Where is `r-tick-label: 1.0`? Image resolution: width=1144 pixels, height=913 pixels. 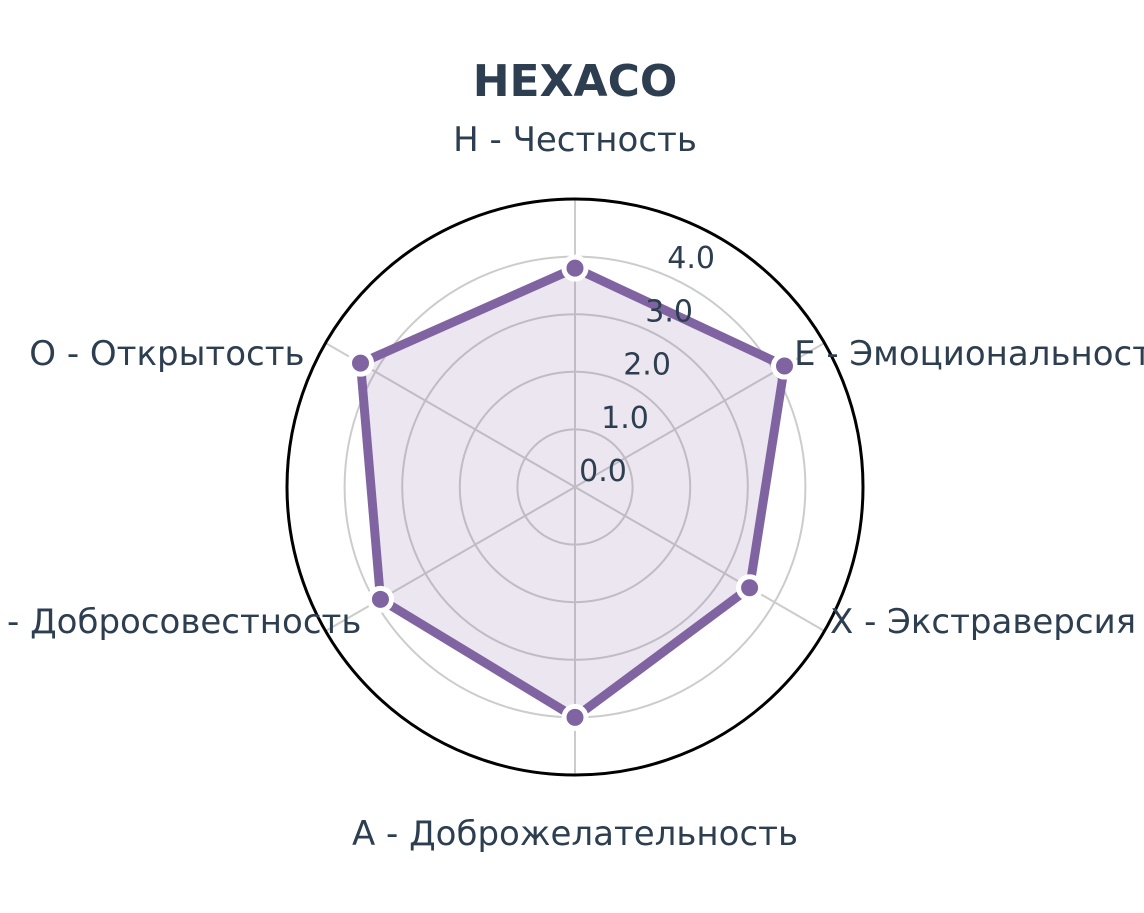
r-tick-label: 1.0 is located at coordinates (625, 418).